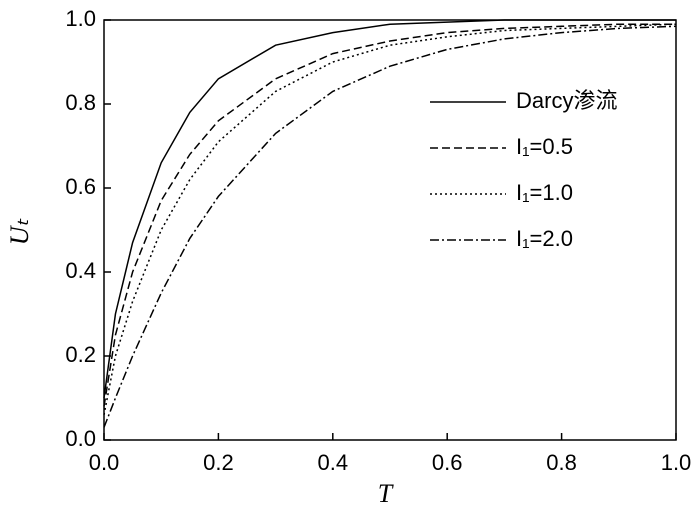 Image resolution: width=700 pixels, height=517 pixels. Describe the element at coordinates (218, 462) in the screenshot. I see `x-tick-label: 0.2` at that location.